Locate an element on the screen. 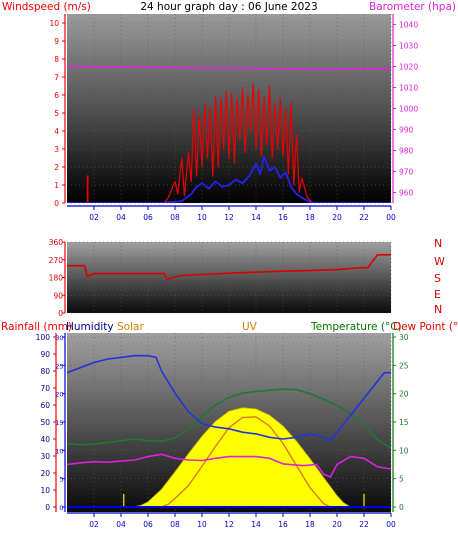 The height and width of the screenshot is (554, 458). barometer-tick-label: 990 is located at coordinates (406, 130).